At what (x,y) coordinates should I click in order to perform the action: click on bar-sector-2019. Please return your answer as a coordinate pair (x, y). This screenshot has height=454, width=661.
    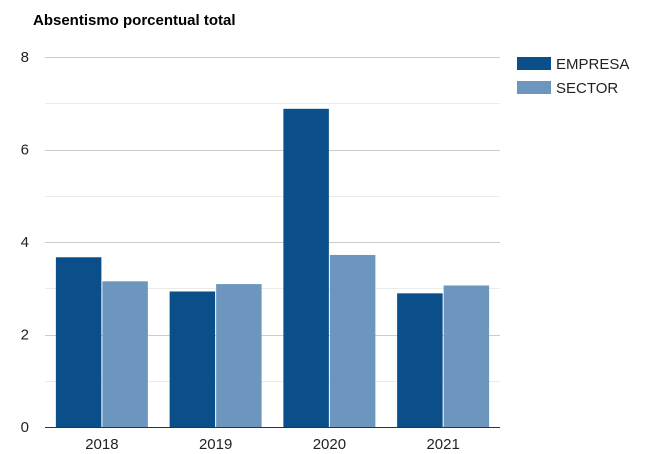
    Looking at the image, I should click on (239, 355).